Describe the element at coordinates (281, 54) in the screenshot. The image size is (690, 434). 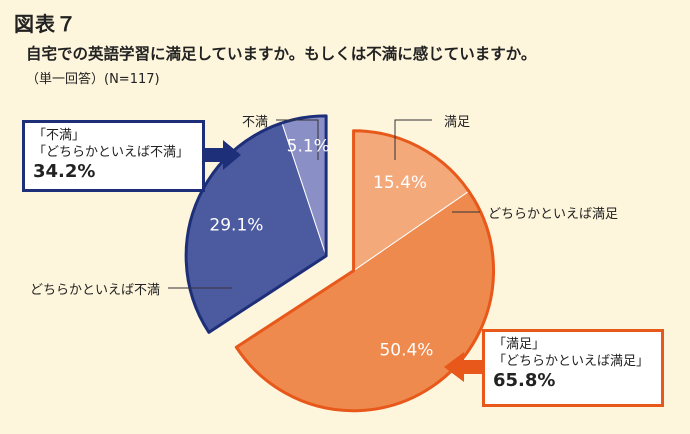
I see `chart-title: 自宅での英語学習に満足していますか。もしくは不満に感じていますか。` at that location.